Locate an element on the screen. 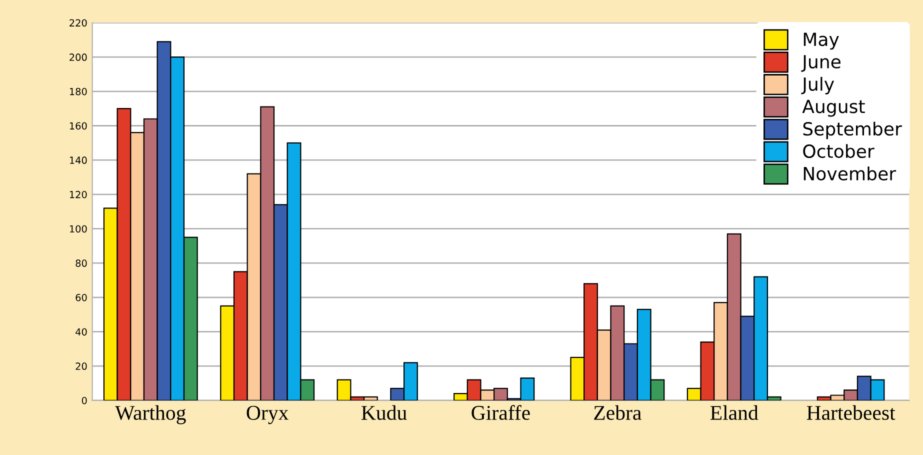 Image resolution: width=923 pixels, height=455 pixels. x-tick-label: Zebra is located at coordinates (618, 412).